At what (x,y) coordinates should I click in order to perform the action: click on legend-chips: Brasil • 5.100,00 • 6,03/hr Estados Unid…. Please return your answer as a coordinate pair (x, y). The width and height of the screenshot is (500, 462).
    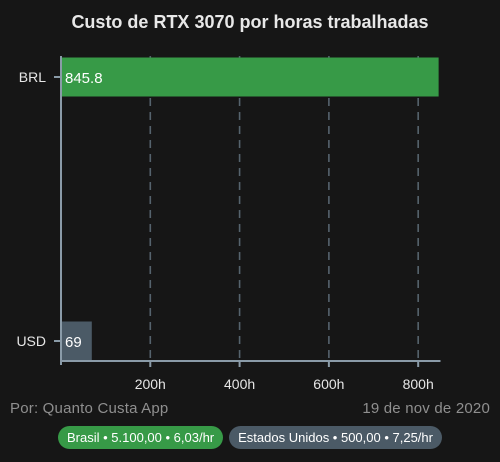
    Looking at the image, I should click on (250, 437).